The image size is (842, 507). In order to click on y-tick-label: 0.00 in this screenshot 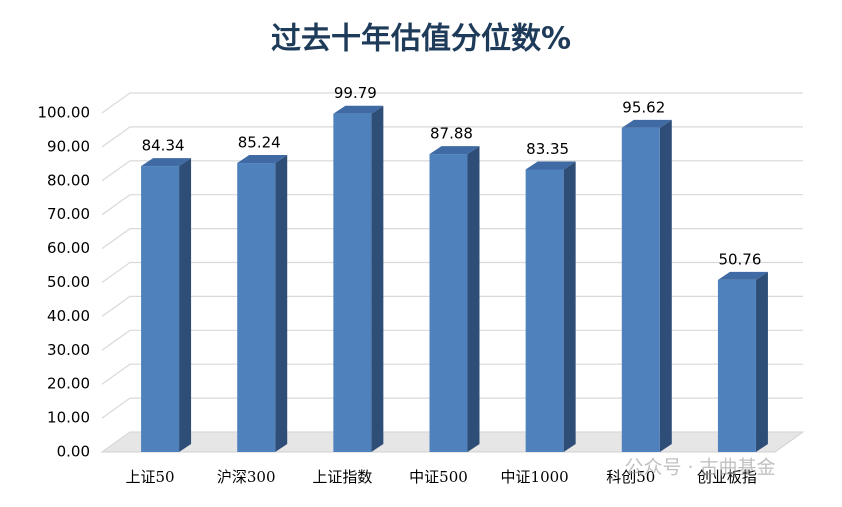, I will do `click(73, 452)`.